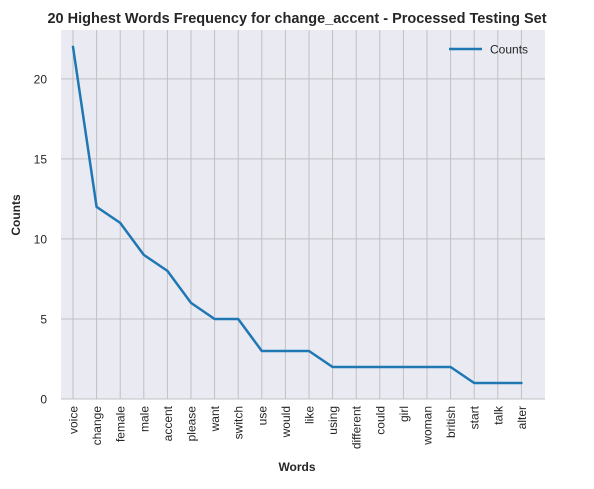  I want to click on x-tick-label: voice, so click(74, 420).